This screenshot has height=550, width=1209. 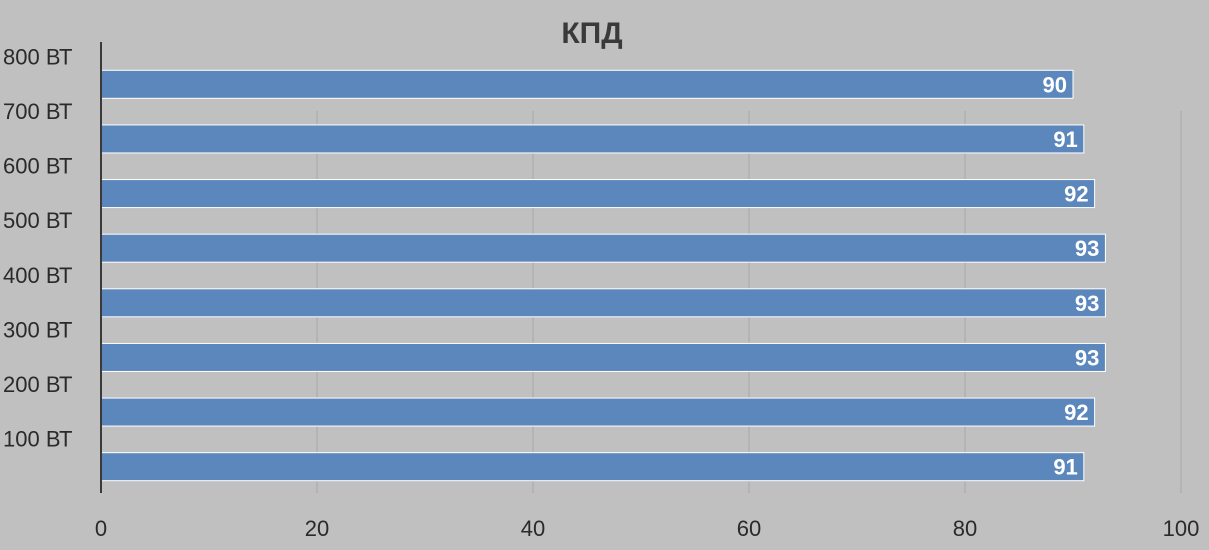 I want to click on category-label-4: 400 ВТ, so click(x=37, y=275).